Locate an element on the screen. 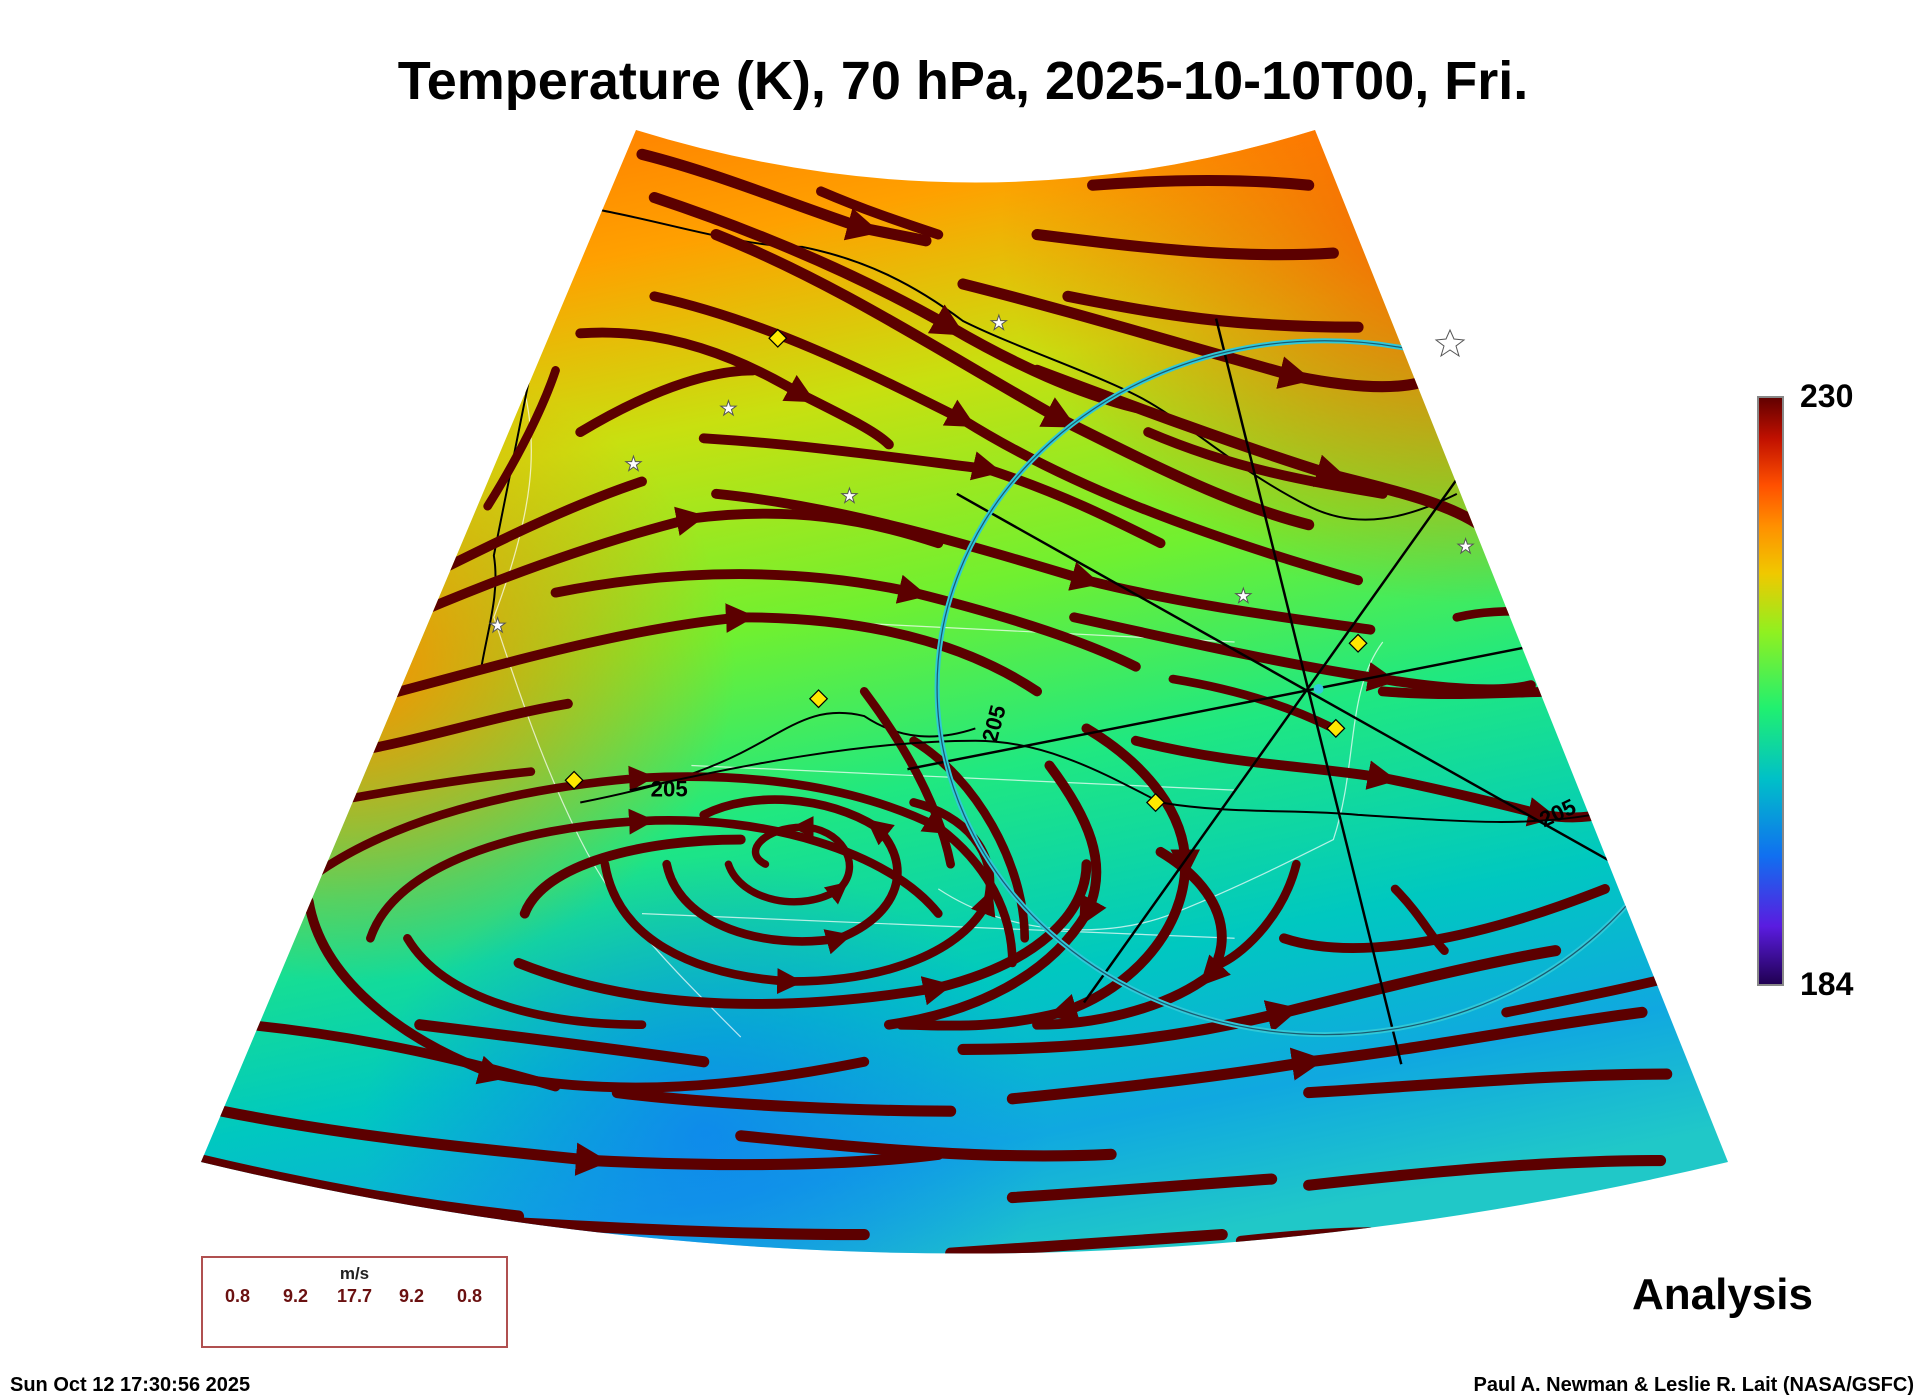 This screenshot has height=1397, width=1926. colorbar-min-label: 184 is located at coordinates (1827, 984).